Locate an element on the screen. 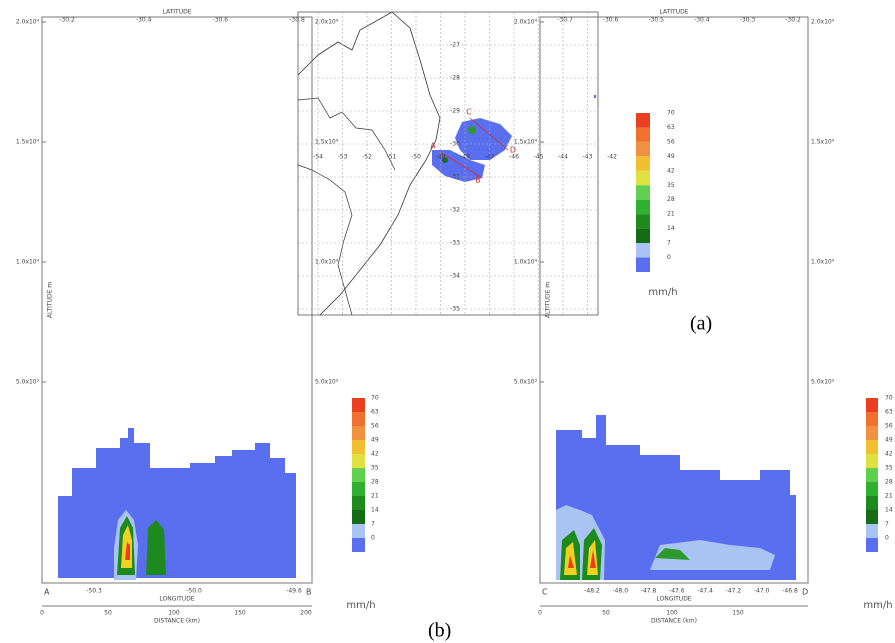  top-tick-label: -30.8 is located at coordinates (297, 20).